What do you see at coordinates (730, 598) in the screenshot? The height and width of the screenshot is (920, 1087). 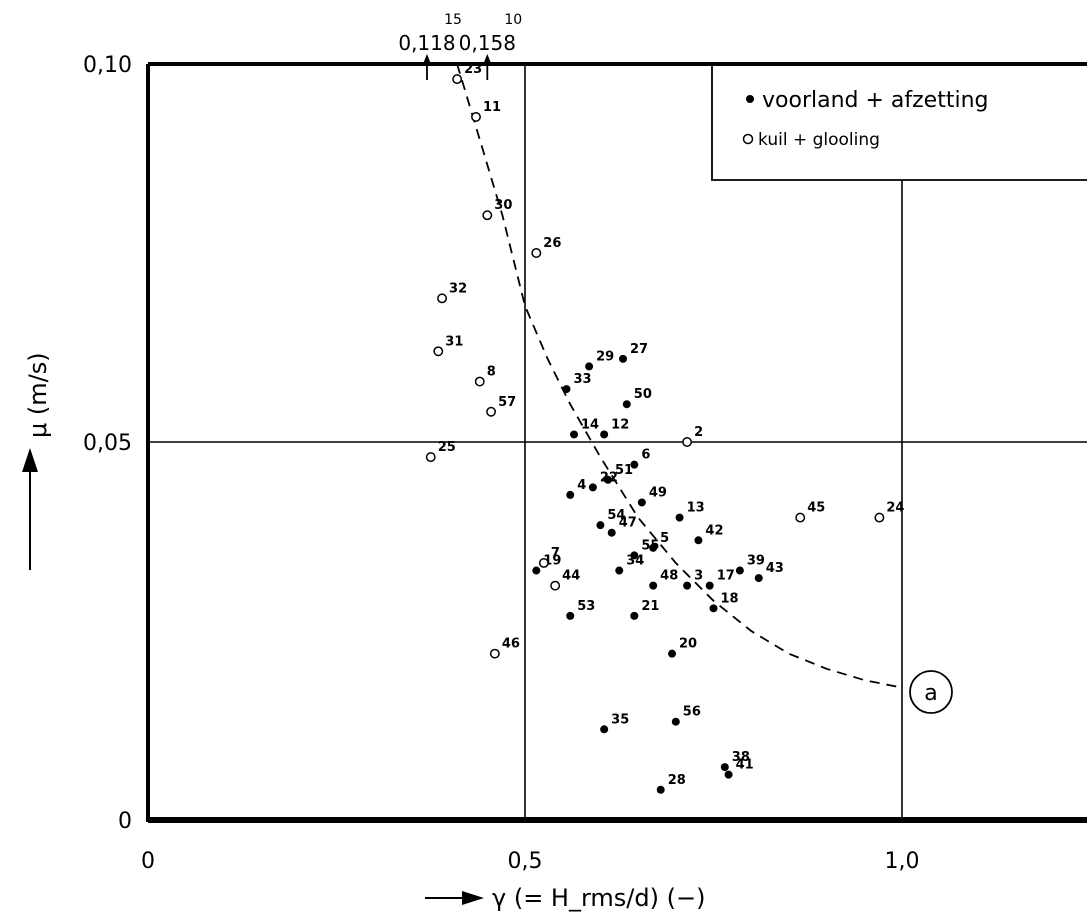 I see `point-label: 18` at bounding box center [730, 598].